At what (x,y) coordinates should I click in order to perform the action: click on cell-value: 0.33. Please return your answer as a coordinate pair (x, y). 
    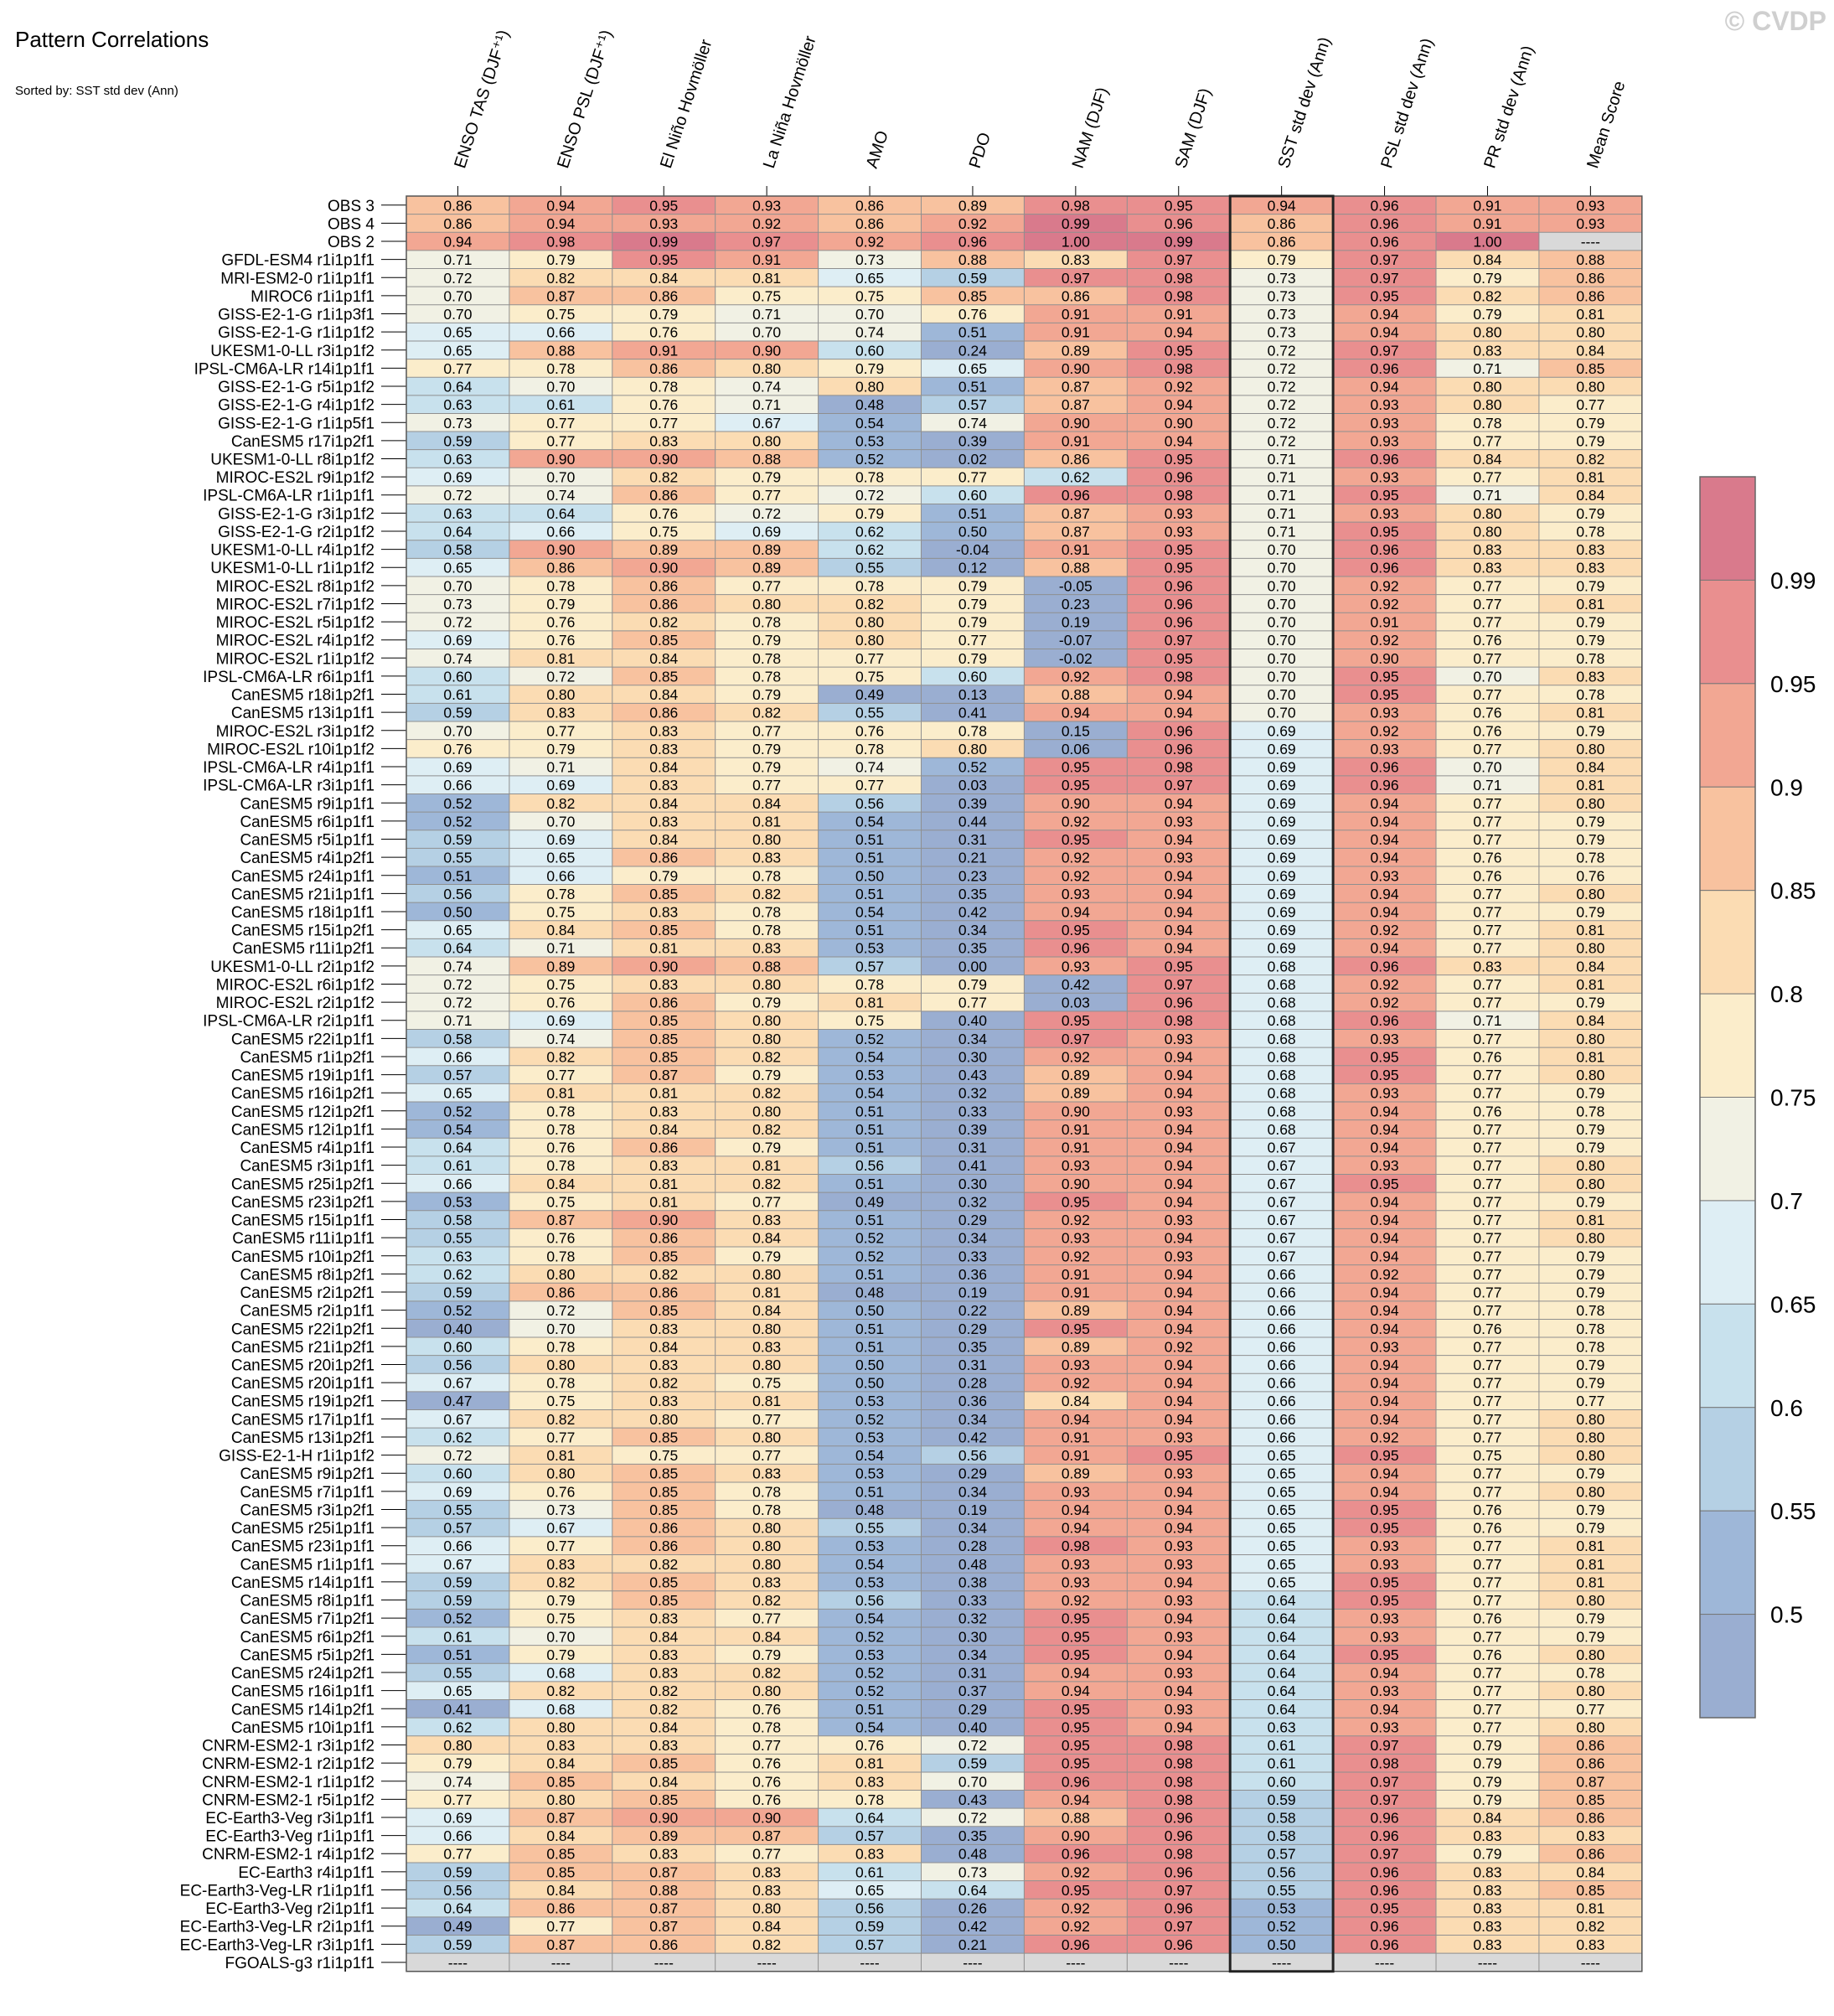
    Looking at the image, I should click on (972, 1111).